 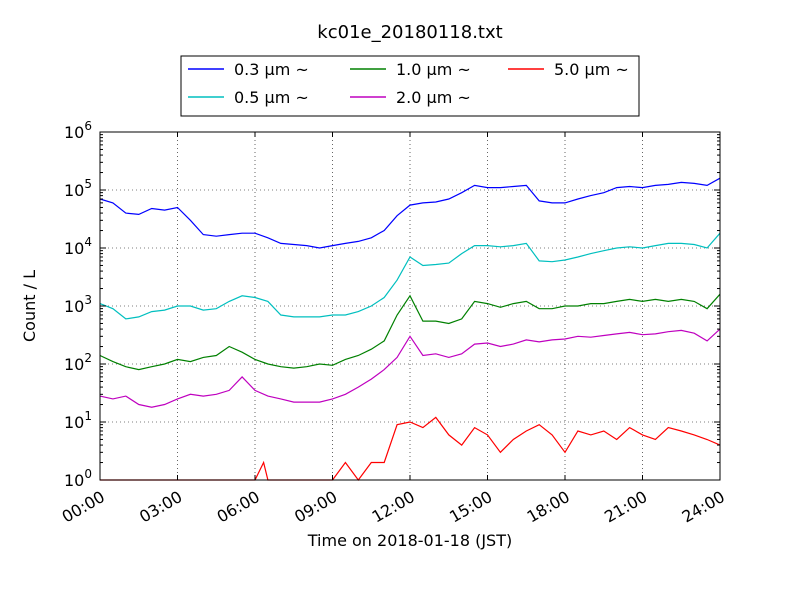 What do you see at coordinates (78, 362) in the screenshot?
I see `y-tick-label: 10²` at bounding box center [78, 362].